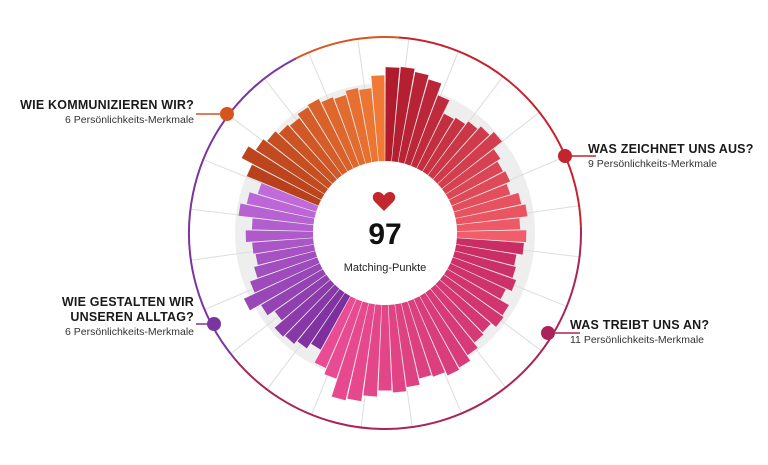  I want to click on matching-caption: Matching-Punkte, so click(385, 268).